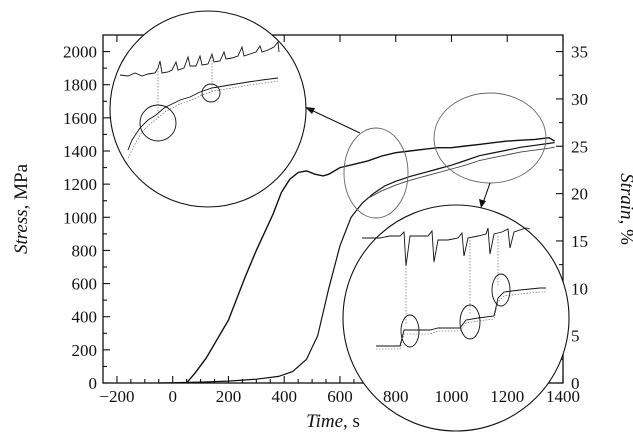 The image size is (633, 446). Describe the element at coordinates (446, 247) in the screenshot. I see `inset-2-stress-trace` at that location.